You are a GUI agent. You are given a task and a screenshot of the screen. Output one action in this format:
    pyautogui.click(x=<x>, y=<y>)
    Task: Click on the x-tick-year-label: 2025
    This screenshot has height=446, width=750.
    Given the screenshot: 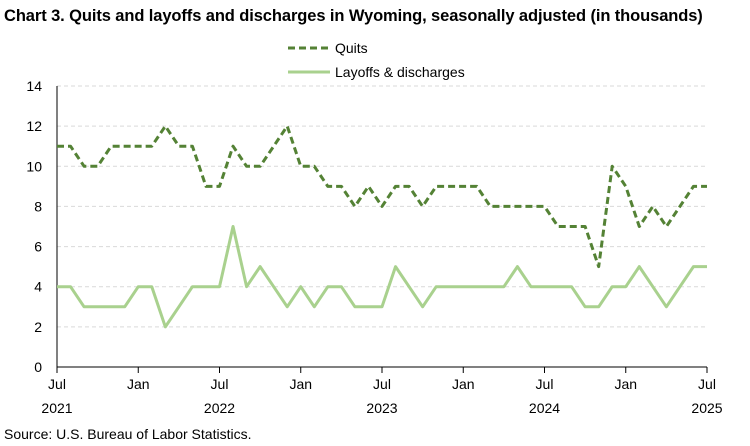 What is the action you would take?
    pyautogui.click(x=706, y=408)
    